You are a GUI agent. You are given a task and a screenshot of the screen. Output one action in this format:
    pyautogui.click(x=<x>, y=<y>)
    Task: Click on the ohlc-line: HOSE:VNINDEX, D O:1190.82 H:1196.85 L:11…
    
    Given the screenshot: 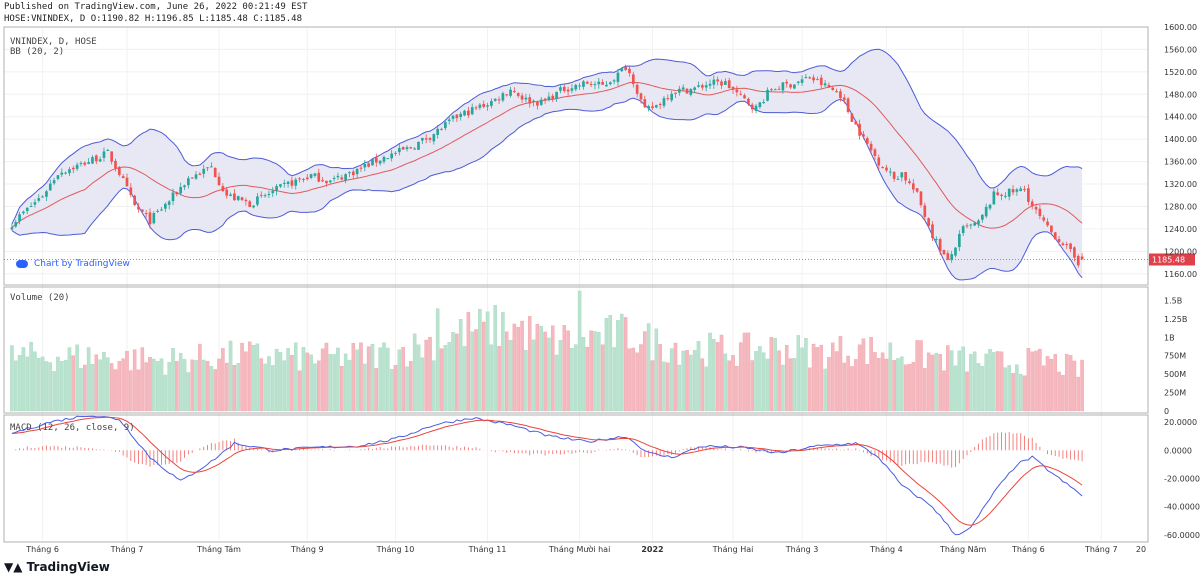 What is the action you would take?
    pyautogui.click(x=153, y=19)
    